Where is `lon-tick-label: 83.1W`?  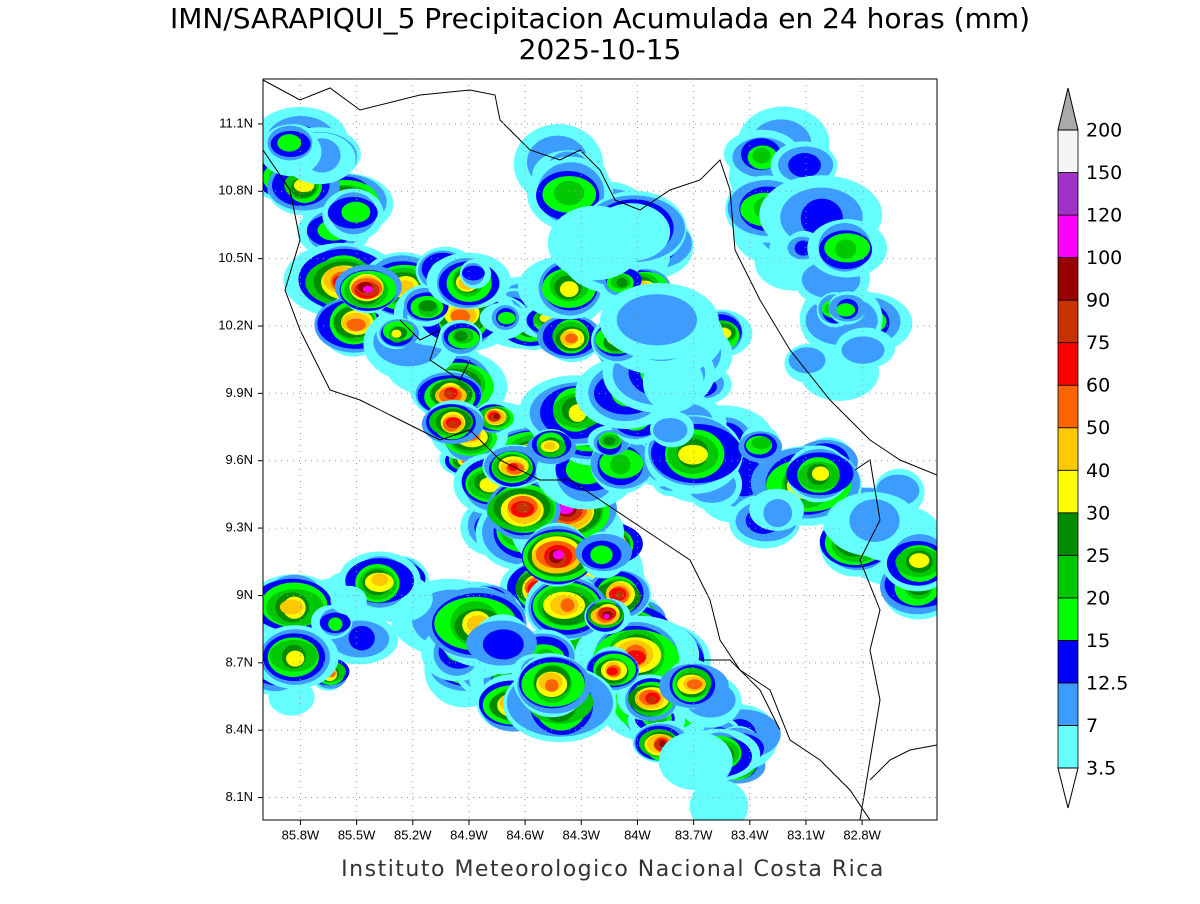
lon-tick-label: 83.1W is located at coordinates (806, 834).